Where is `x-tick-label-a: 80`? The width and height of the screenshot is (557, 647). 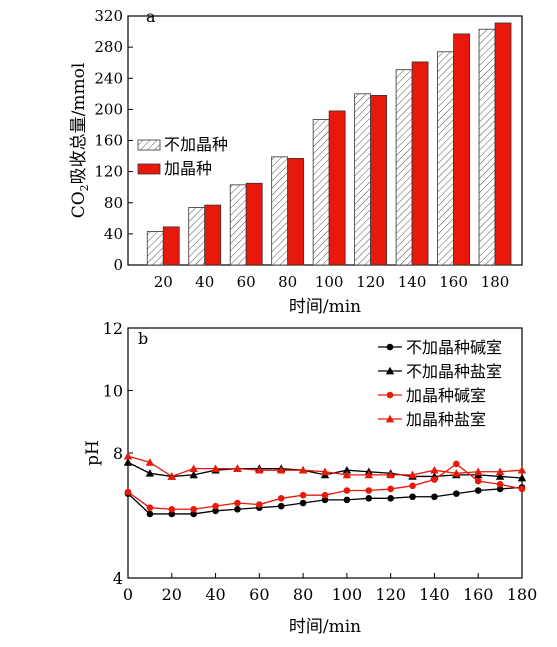
x-tick-label-a: 80 is located at coordinates (287, 282).